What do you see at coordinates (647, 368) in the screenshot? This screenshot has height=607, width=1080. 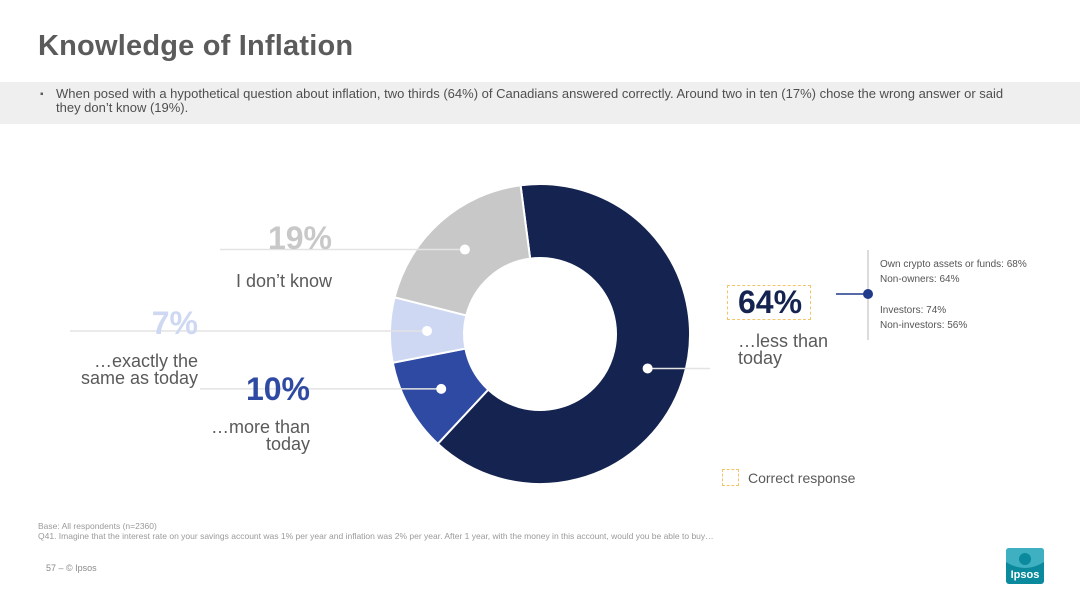 I see `leader-dot-less-than` at bounding box center [647, 368].